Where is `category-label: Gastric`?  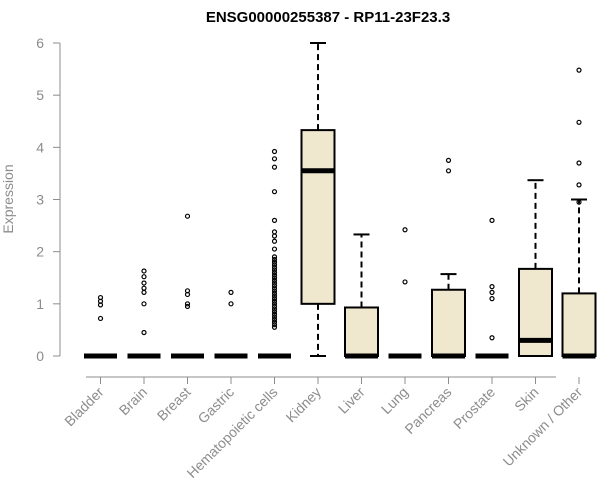
category-label: Gastric is located at coordinates (215, 405).